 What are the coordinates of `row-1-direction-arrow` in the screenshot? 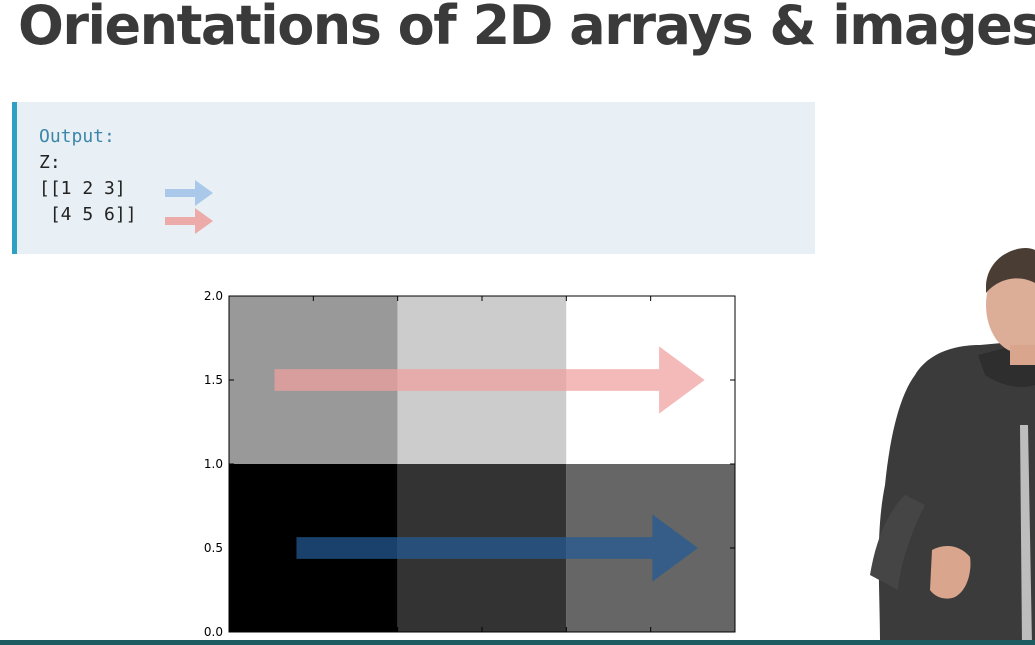 It's located at (489, 380).